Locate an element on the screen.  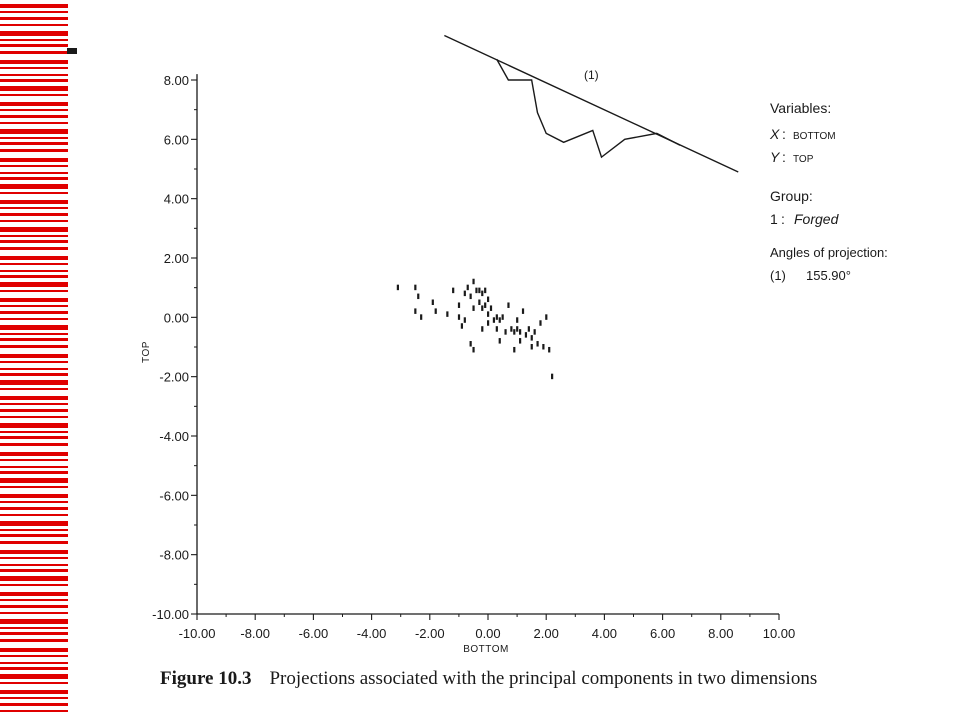
projection-curve is located at coordinates (591, 103).